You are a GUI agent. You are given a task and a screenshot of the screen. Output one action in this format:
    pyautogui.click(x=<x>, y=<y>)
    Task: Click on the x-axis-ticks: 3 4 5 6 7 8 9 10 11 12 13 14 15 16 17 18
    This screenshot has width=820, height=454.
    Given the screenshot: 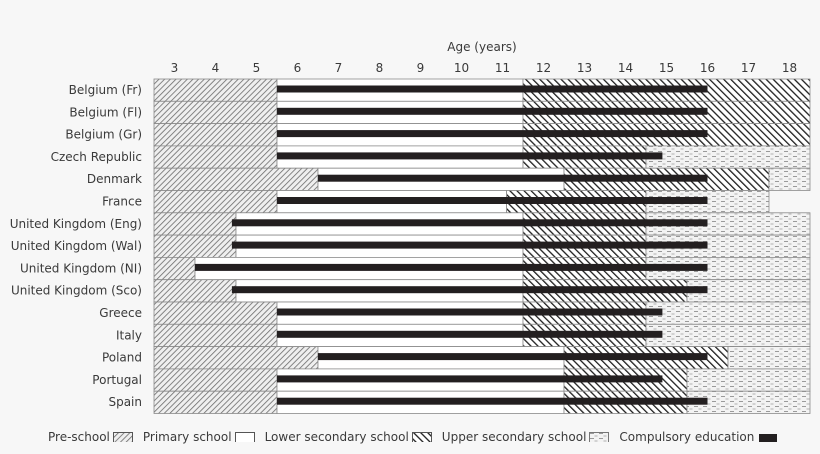 What is the action you would take?
    pyautogui.click(x=484, y=68)
    